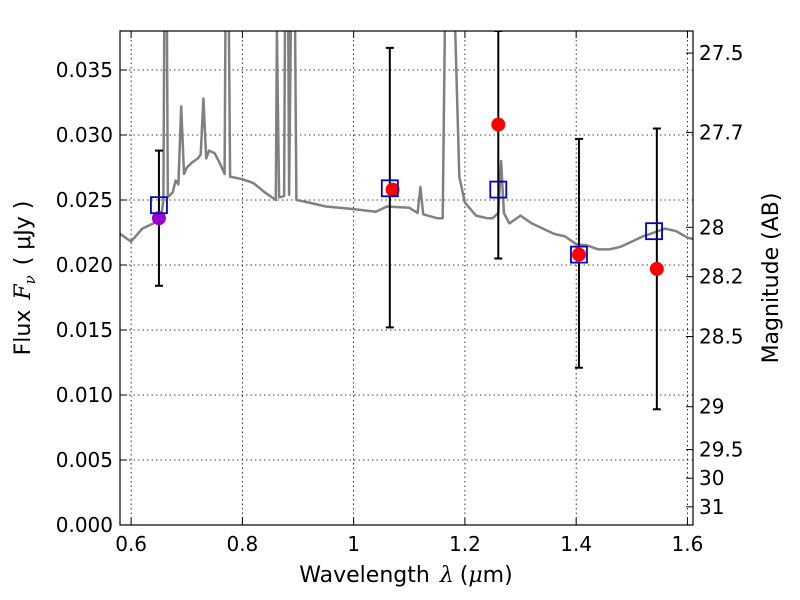 The height and width of the screenshot is (600, 800). Describe the element at coordinates (721, 450) in the screenshot. I see `y2-tick-label: 29.5` at that location.